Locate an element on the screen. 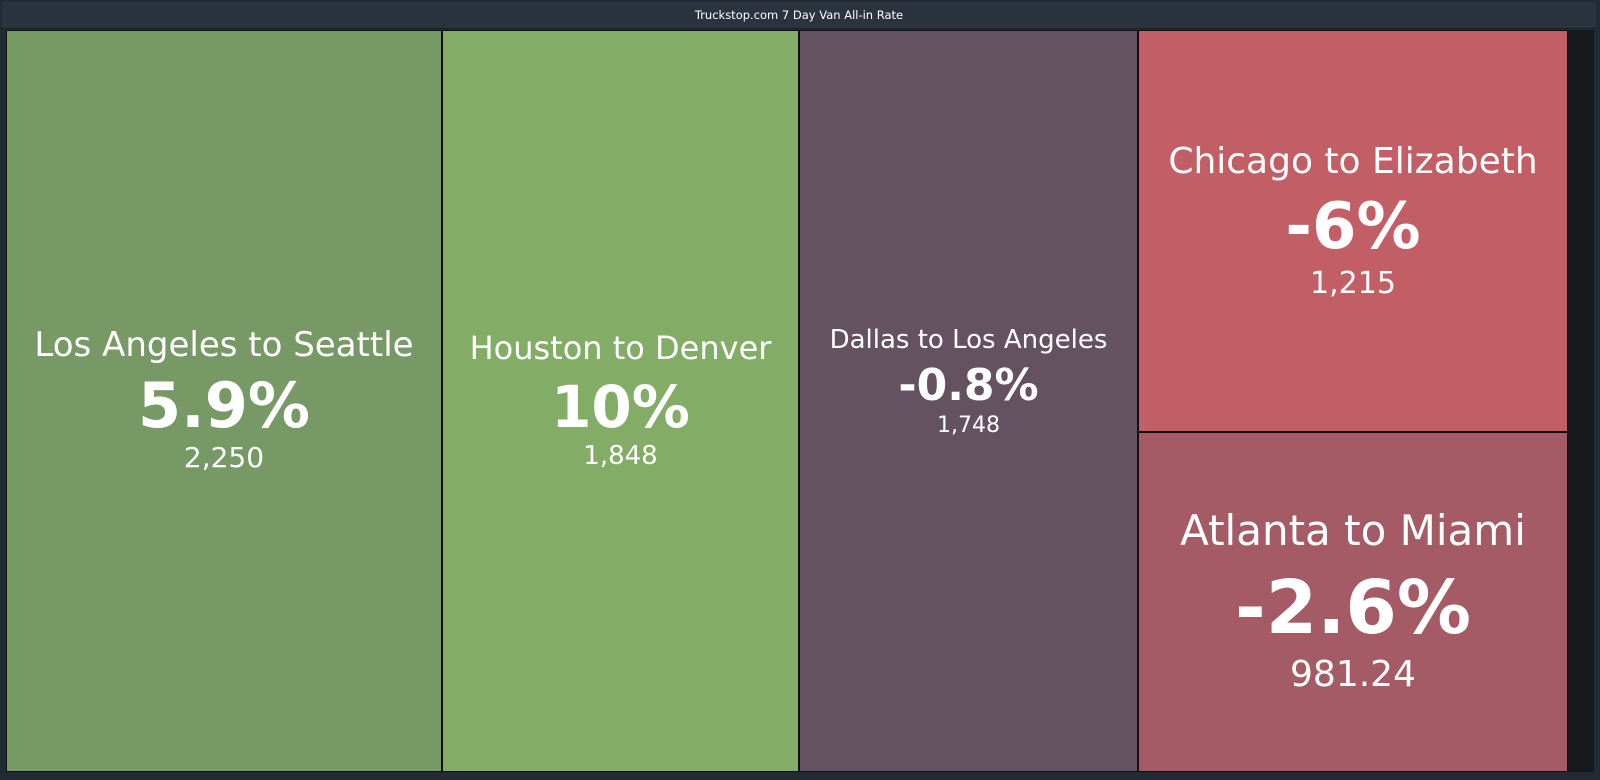 The height and width of the screenshot is (780, 1600). tile-label: Atlanta to Miami is located at coordinates (1353, 531).